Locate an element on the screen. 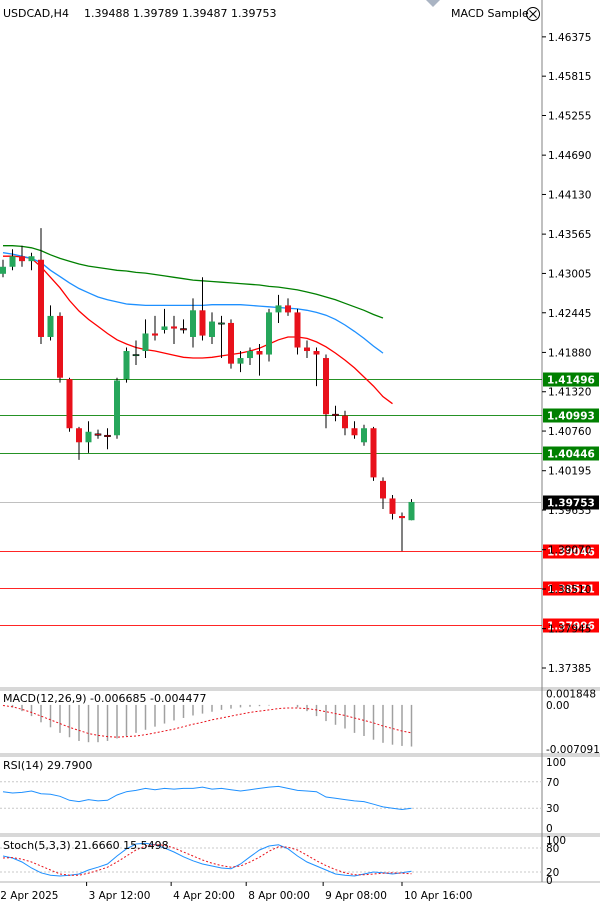 This screenshot has width=600, height=905. macd-tick-label: -0.007091 is located at coordinates (573, 750).